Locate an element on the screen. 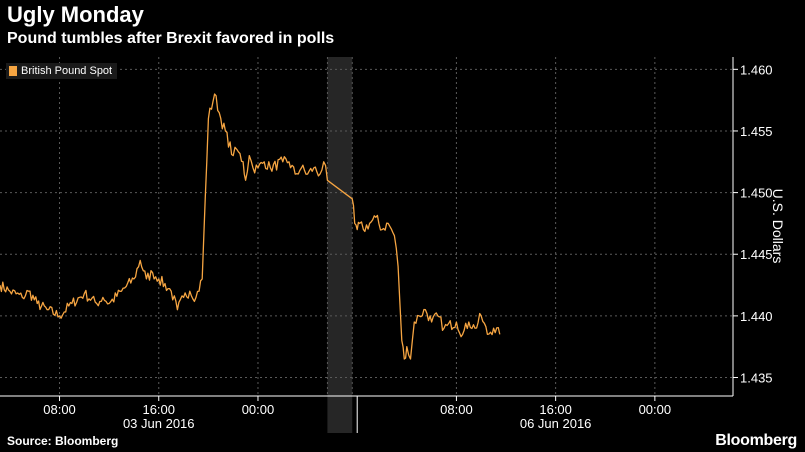 This screenshot has height=452, width=805. date-labels: 03 Jun 2016 06 Jun 2016 is located at coordinates (357, 423).